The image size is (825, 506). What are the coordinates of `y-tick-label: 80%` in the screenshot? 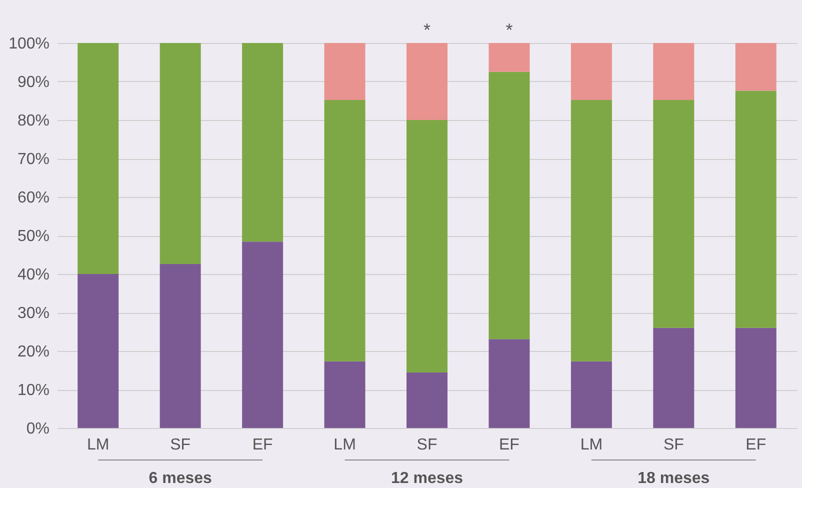 It's located at (33, 121).